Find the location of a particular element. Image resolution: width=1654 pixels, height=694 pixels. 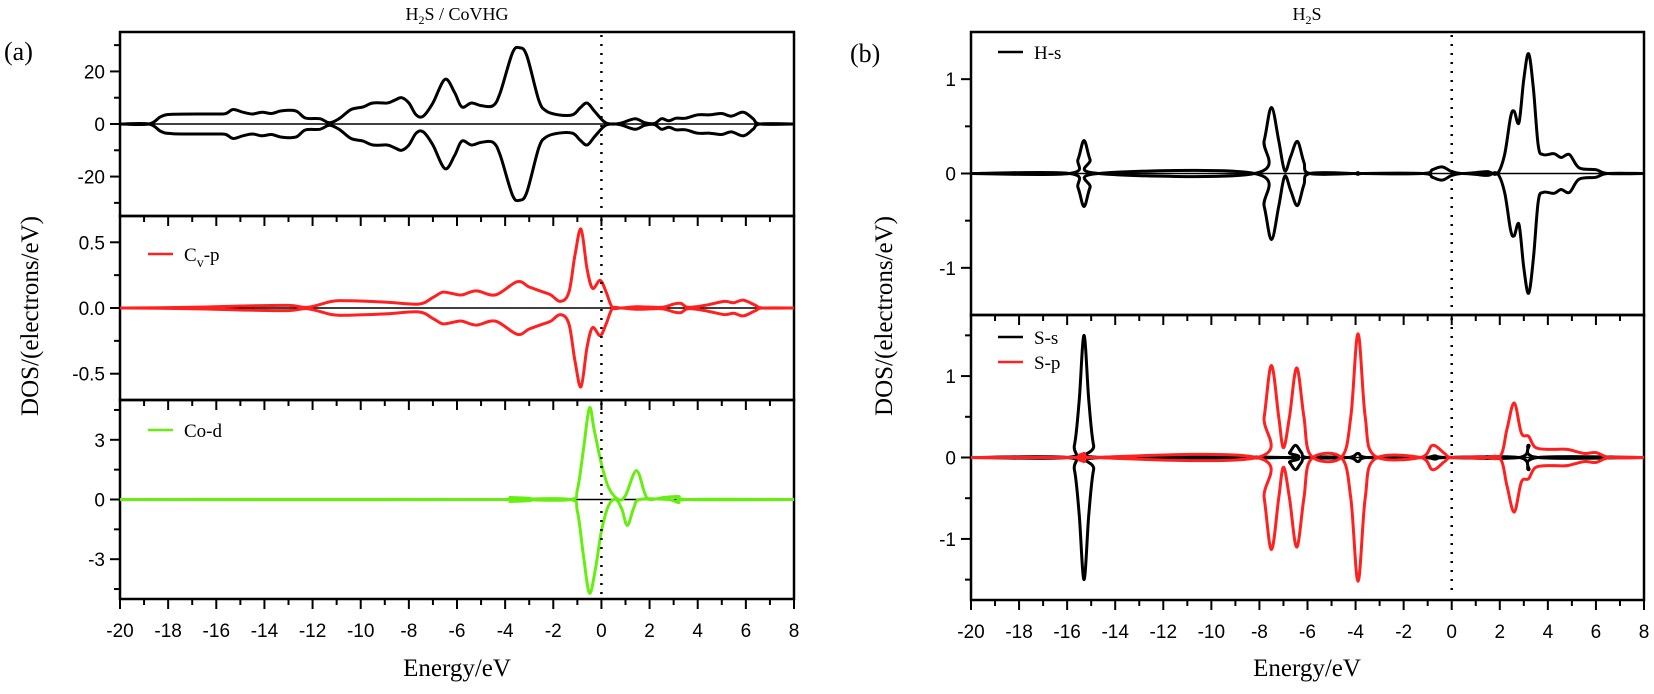

legend-label: Co-d is located at coordinates (203, 431).